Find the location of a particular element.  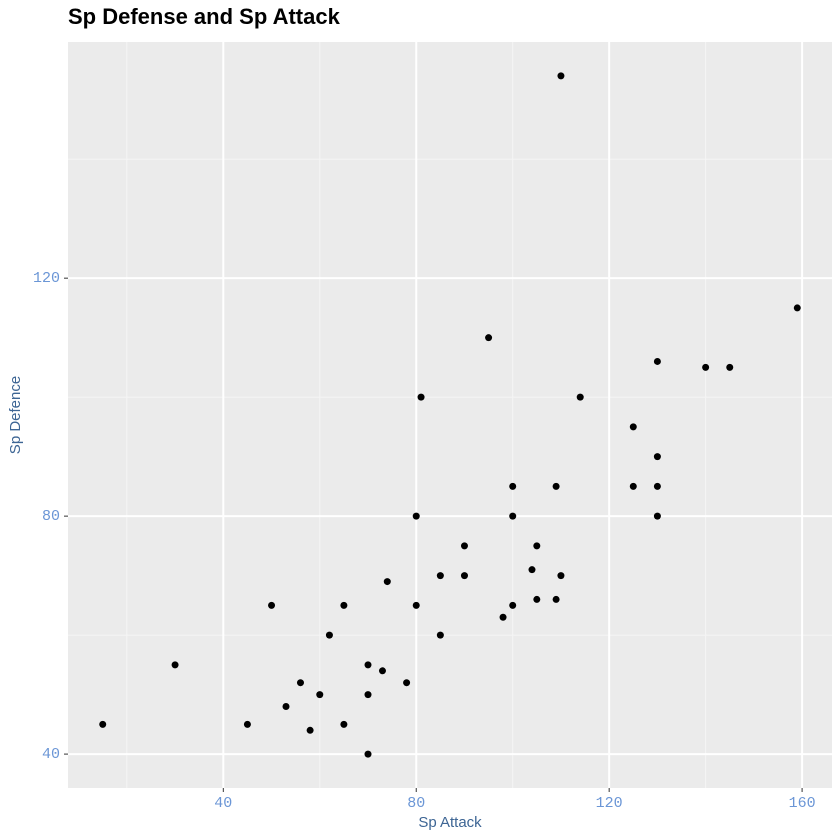

y-tick-label: 80 is located at coordinates (51, 516).